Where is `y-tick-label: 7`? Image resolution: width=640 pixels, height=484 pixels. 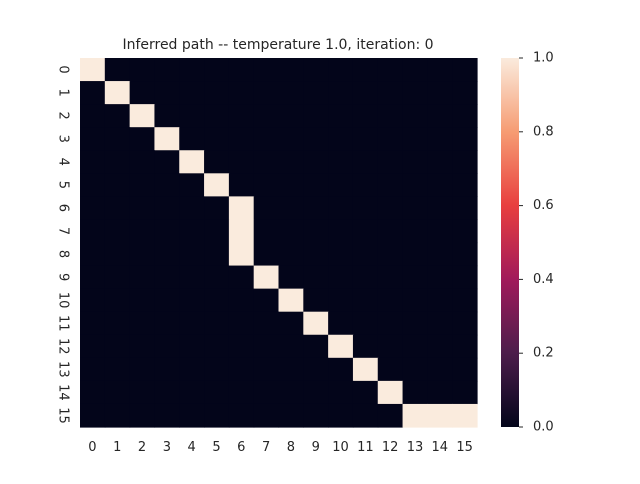
y-tick-label: 7 is located at coordinates (63, 231).